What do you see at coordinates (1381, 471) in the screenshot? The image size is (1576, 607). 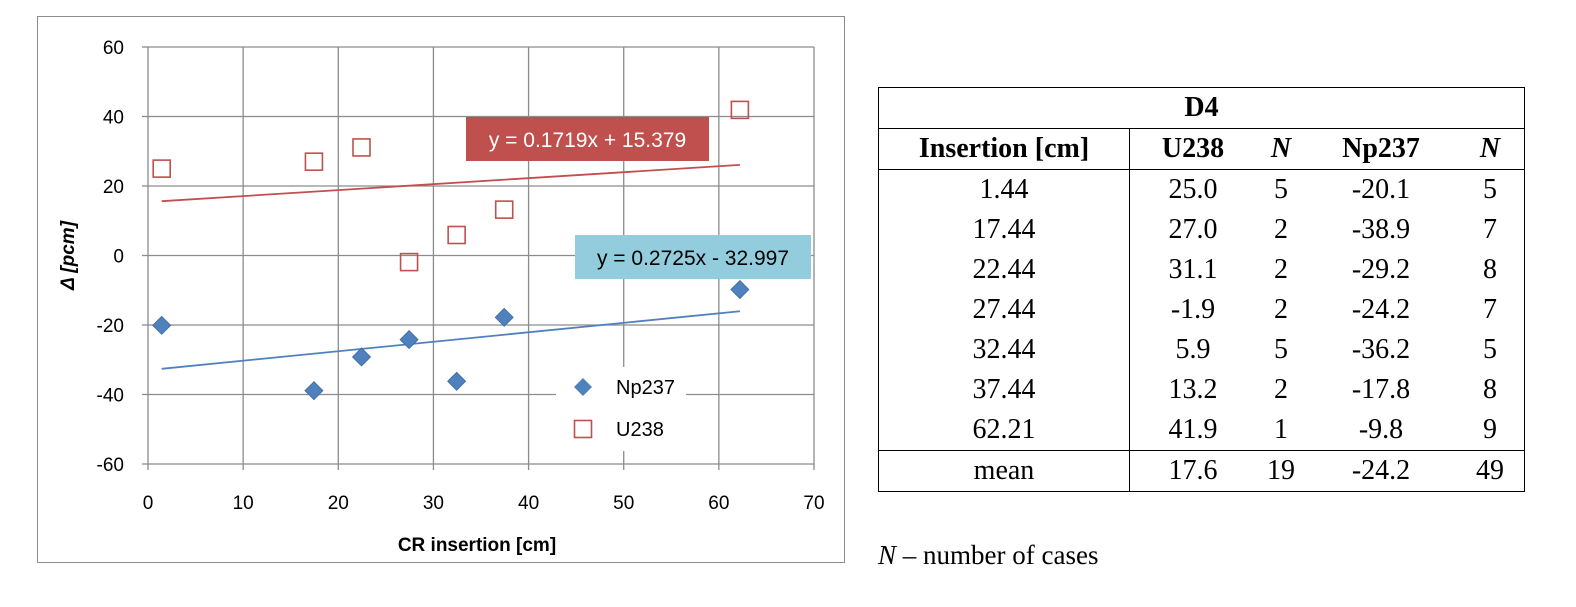 I see `mean-np237: -24.2` at bounding box center [1381, 471].